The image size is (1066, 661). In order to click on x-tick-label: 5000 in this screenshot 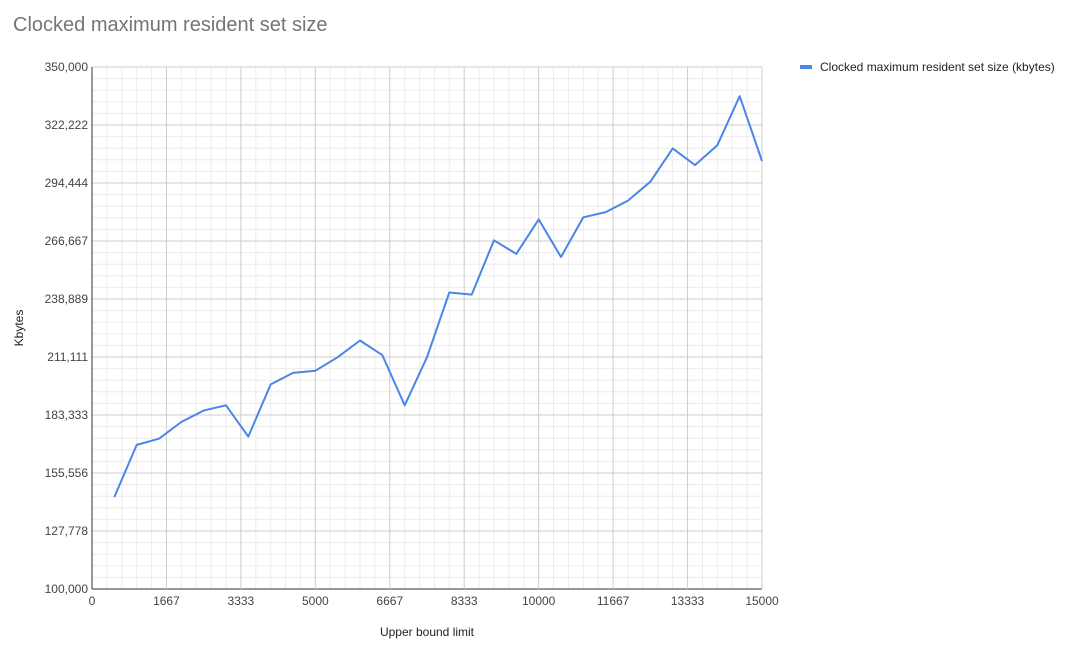, I will do `click(315, 601)`.